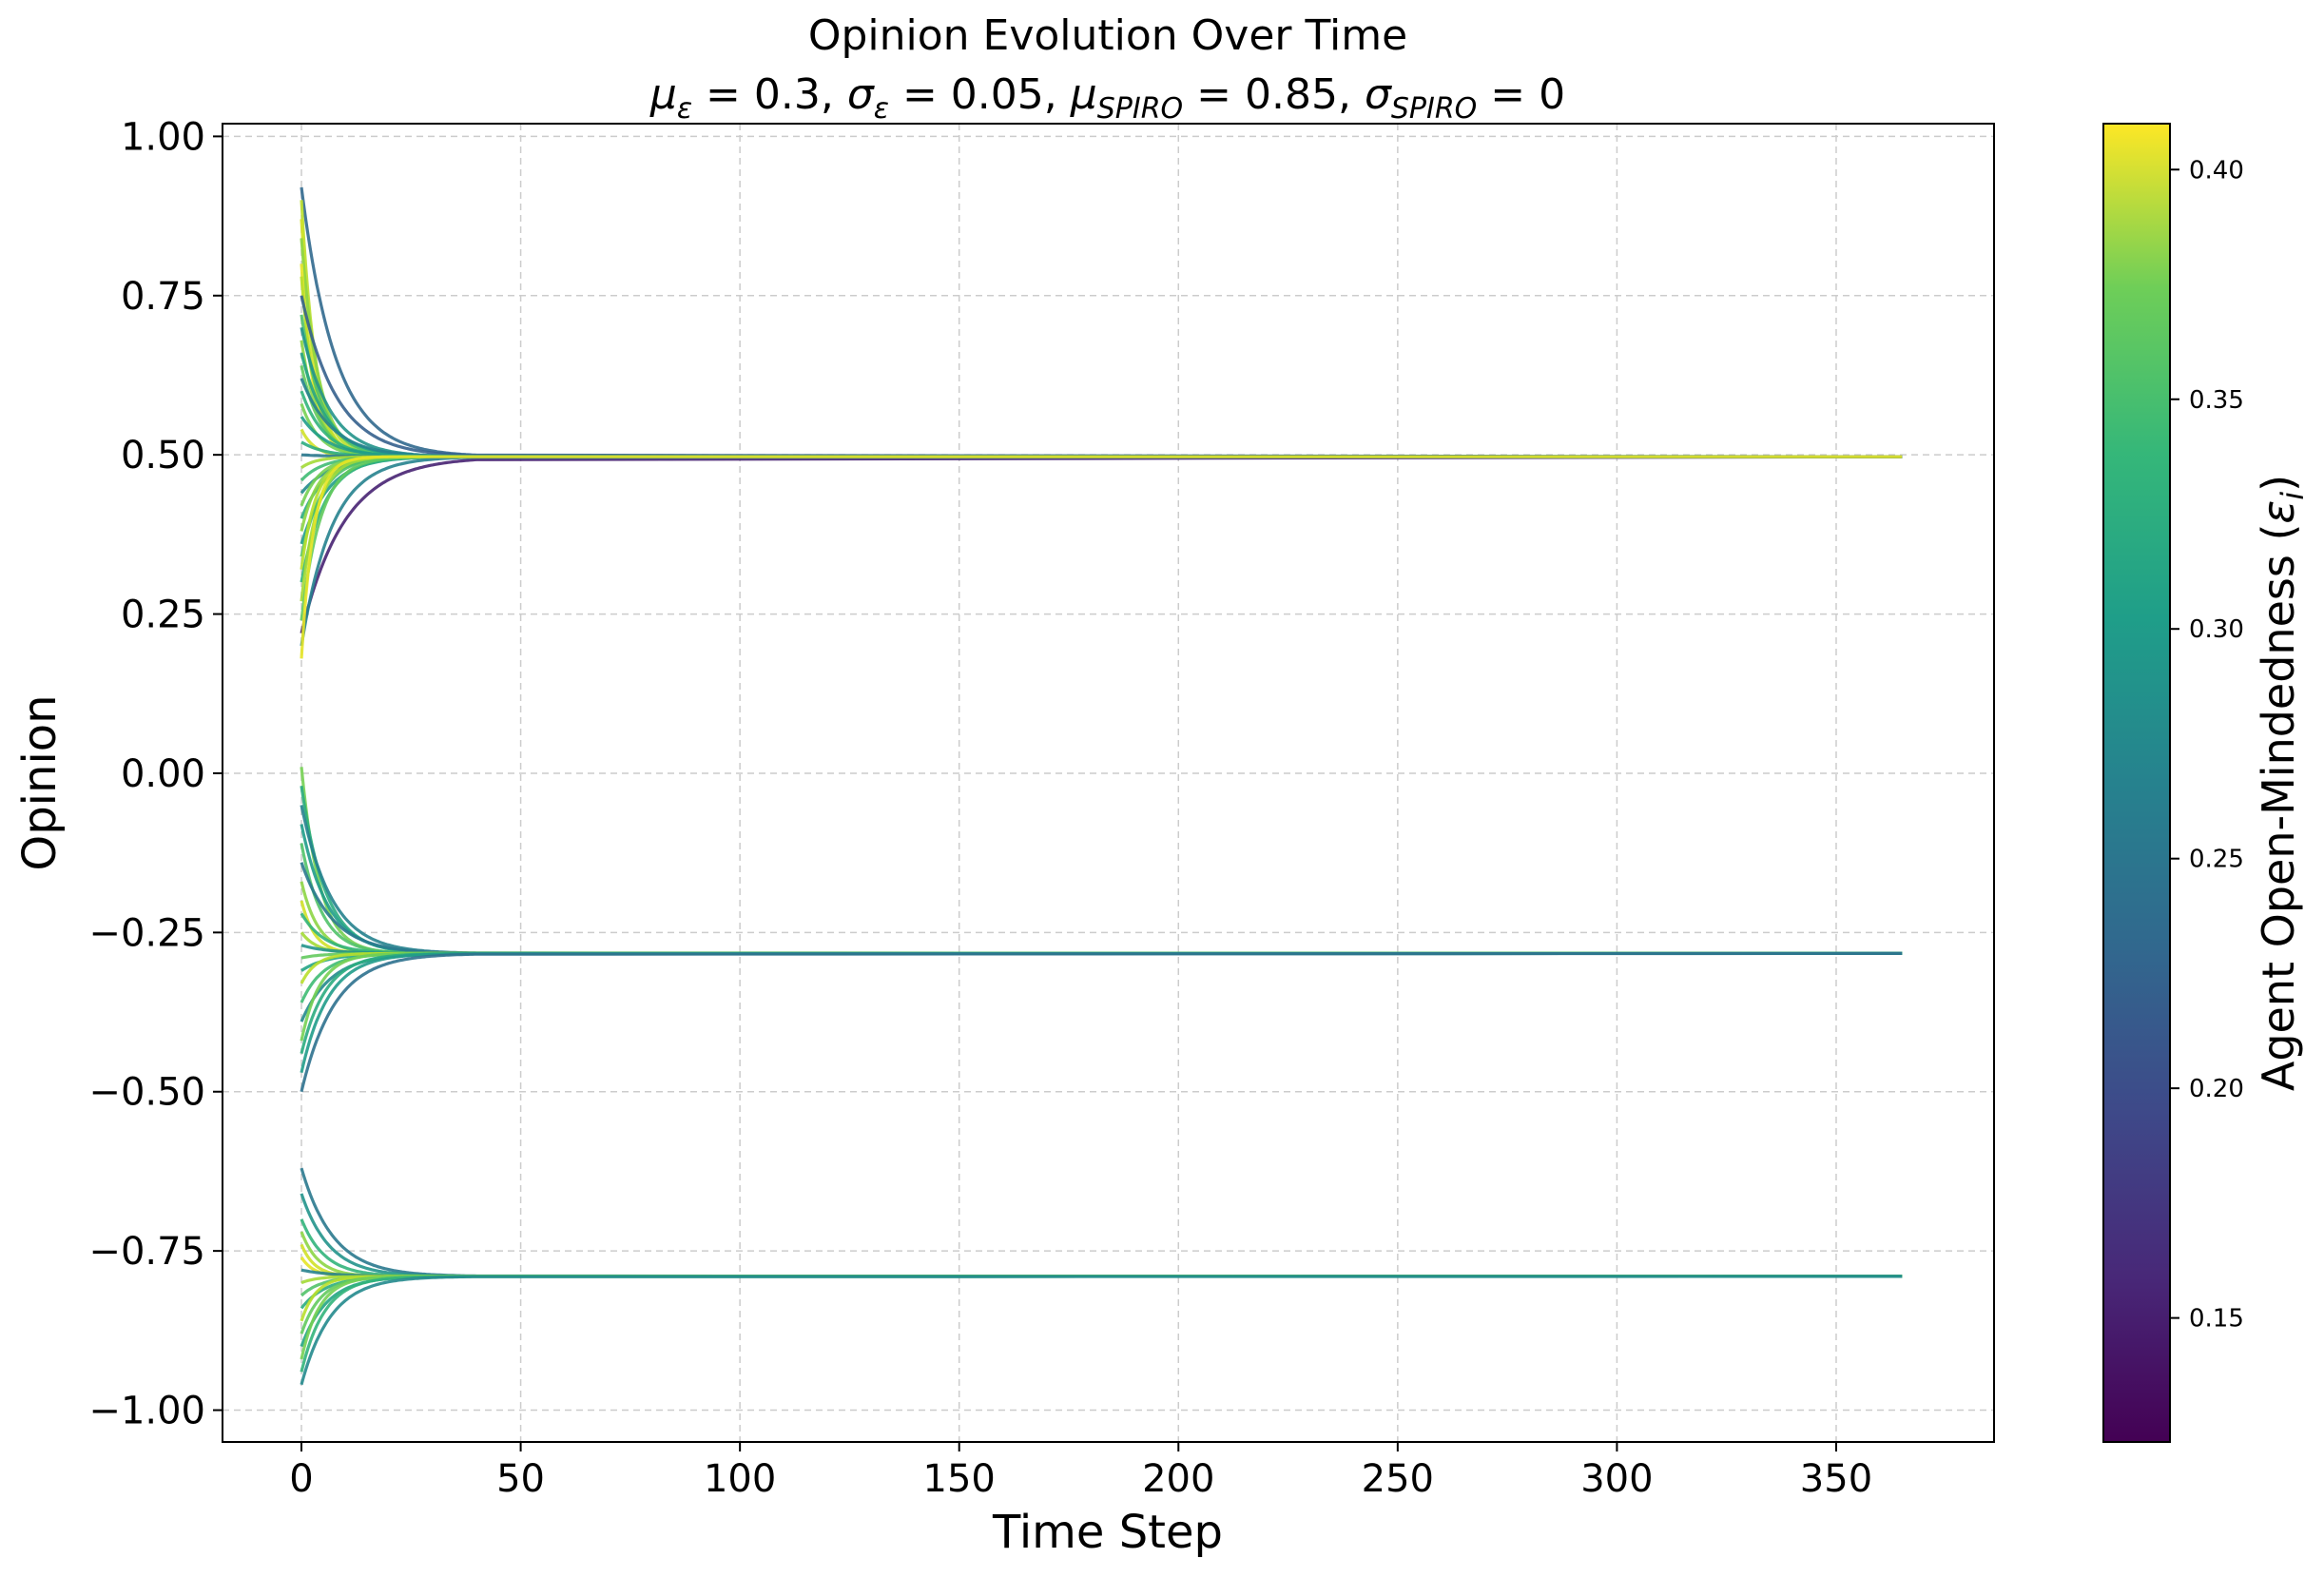  What do you see at coordinates (146, 1093) in the screenshot?
I see `y-tick-label: −0.50` at bounding box center [146, 1093].